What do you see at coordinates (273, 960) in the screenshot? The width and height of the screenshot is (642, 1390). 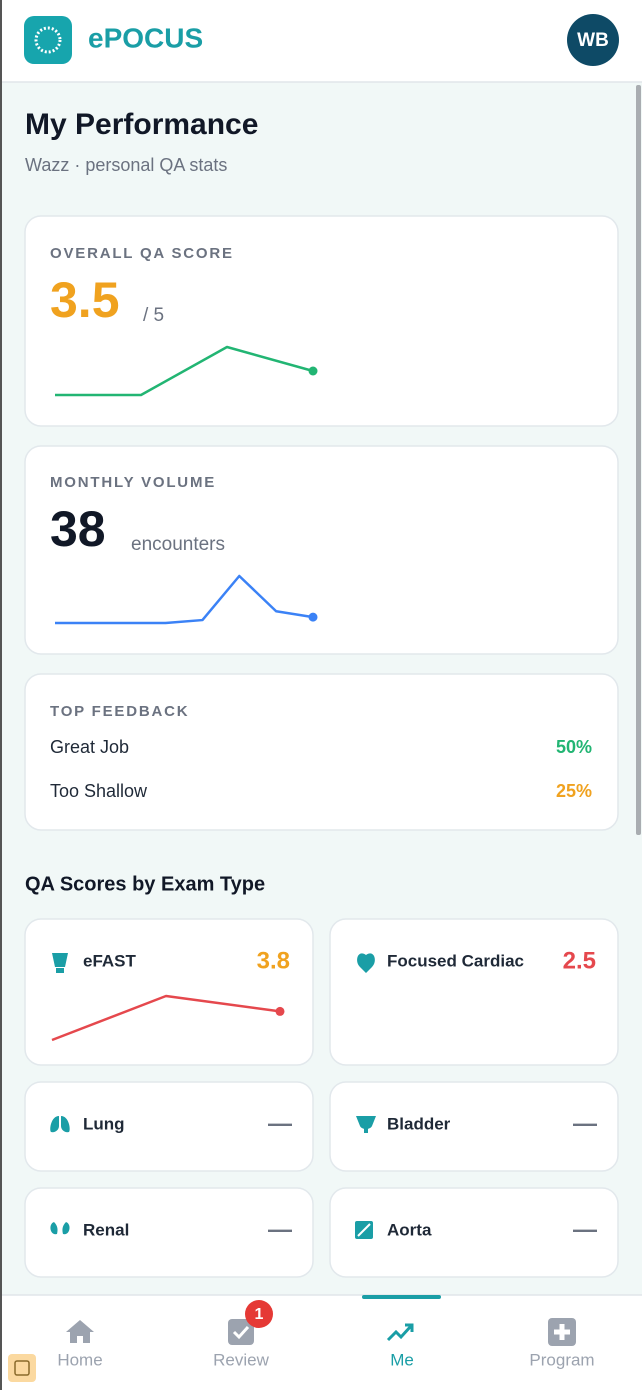 I see `exam-score: 3.8` at bounding box center [273, 960].